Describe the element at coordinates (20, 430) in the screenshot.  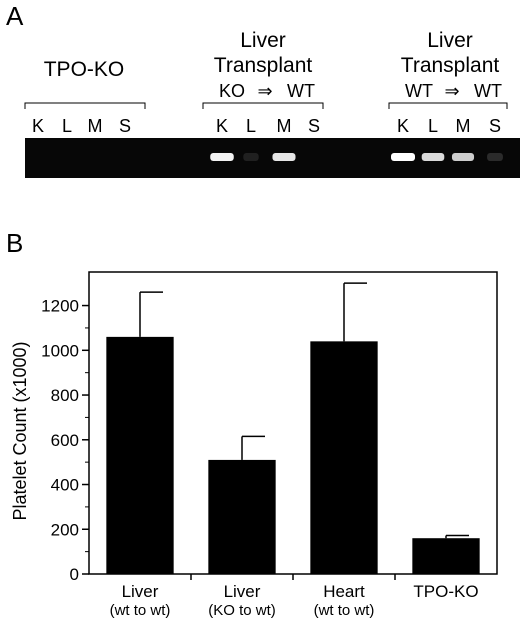
I see `y-axis-label: Platelet Count (x1000)` at that location.